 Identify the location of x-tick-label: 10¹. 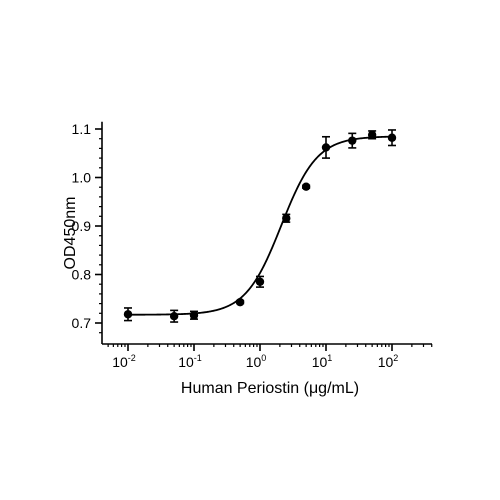
(322, 361).